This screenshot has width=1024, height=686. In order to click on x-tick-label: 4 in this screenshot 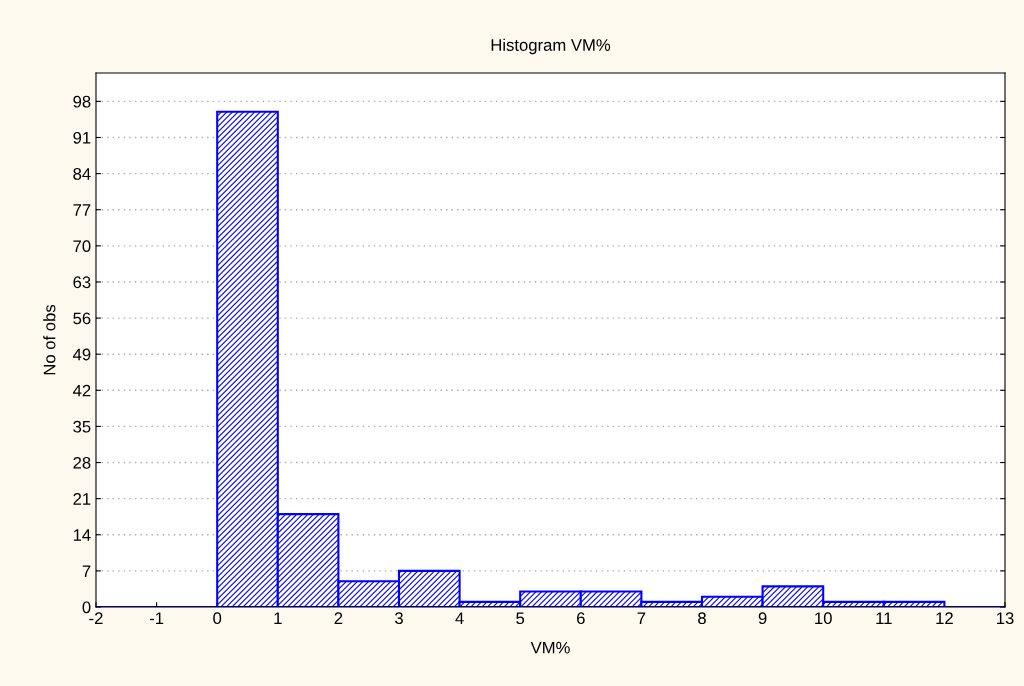, I will do `click(459, 618)`.